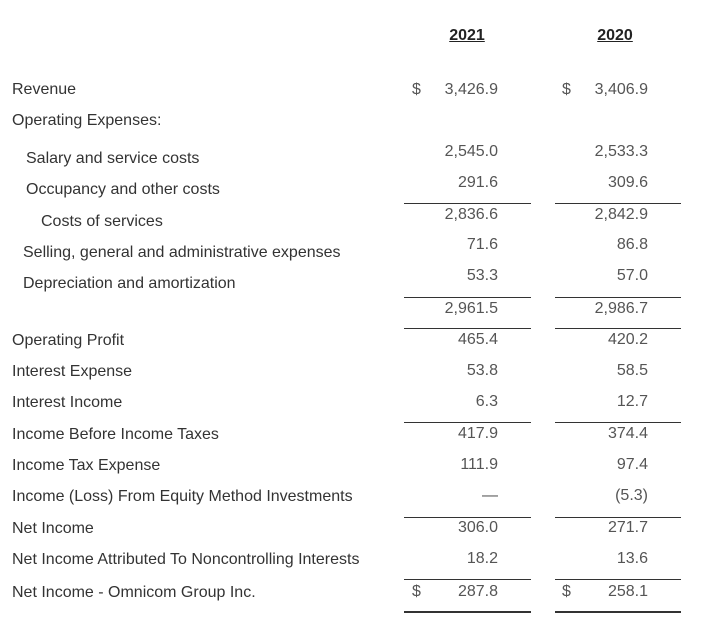 The image size is (711, 627). I want to click on amount: 306.0, so click(477, 527).